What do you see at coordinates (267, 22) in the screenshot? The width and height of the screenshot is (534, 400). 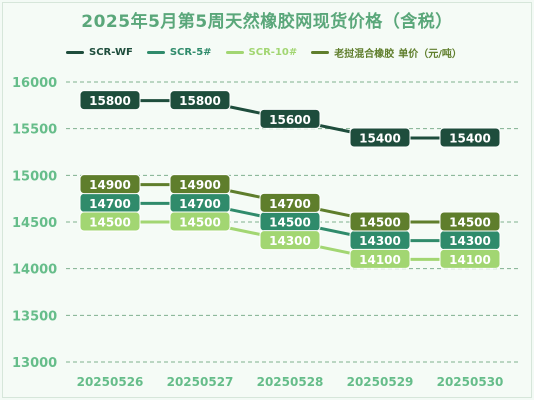 I see `chart-title: 2025年5月第5周天然橡胶网现货价格（含税）` at bounding box center [267, 22].